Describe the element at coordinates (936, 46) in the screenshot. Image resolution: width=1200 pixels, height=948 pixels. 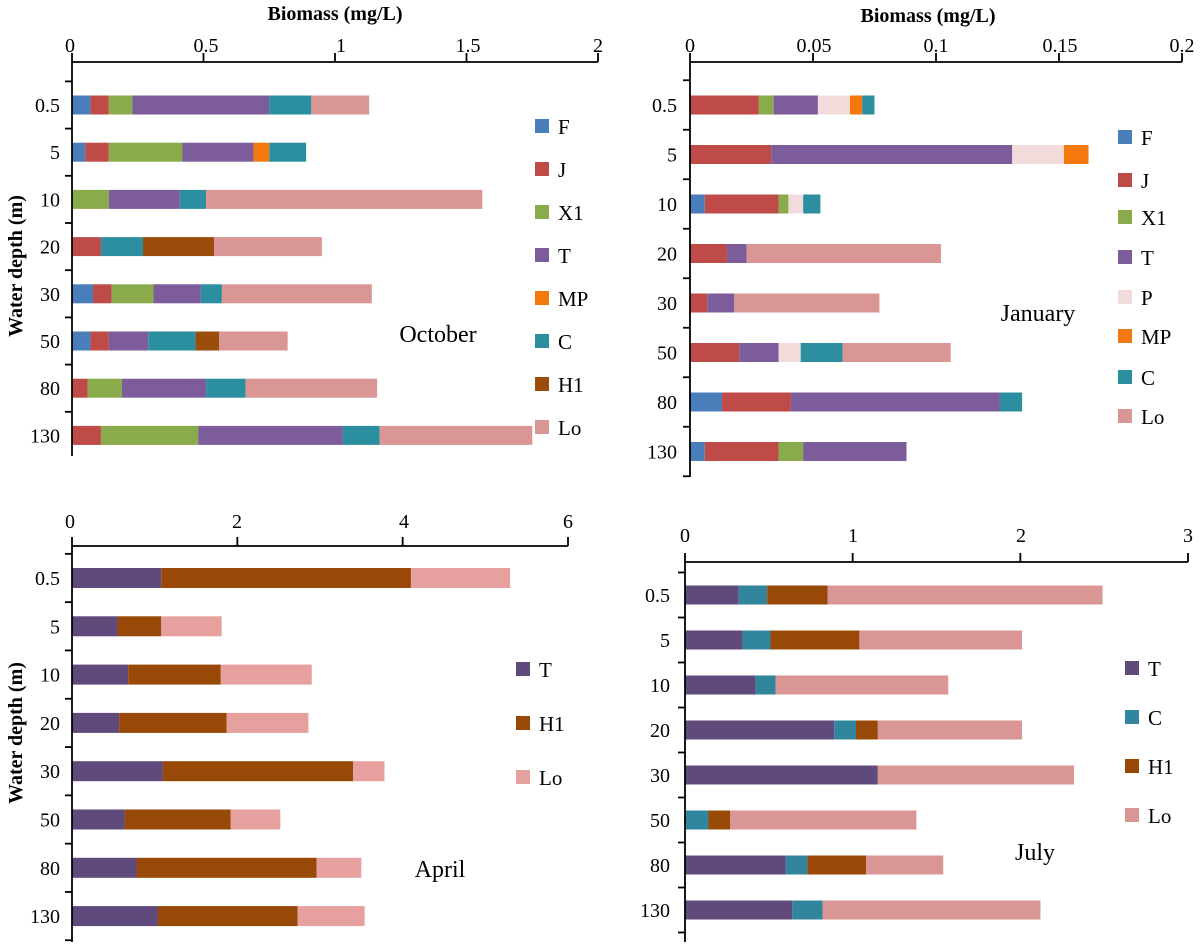
I see `january-x-tick: 0.1` at that location.